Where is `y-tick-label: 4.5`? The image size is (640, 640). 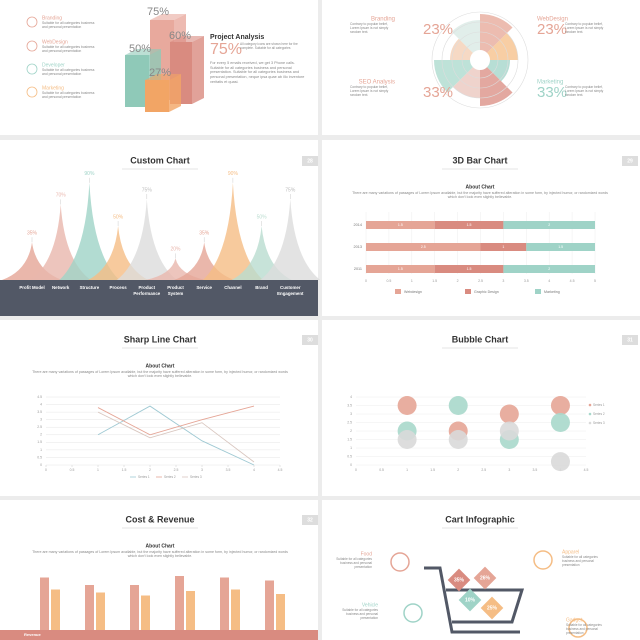 y-tick-label: 4.5 is located at coordinates (39, 397).